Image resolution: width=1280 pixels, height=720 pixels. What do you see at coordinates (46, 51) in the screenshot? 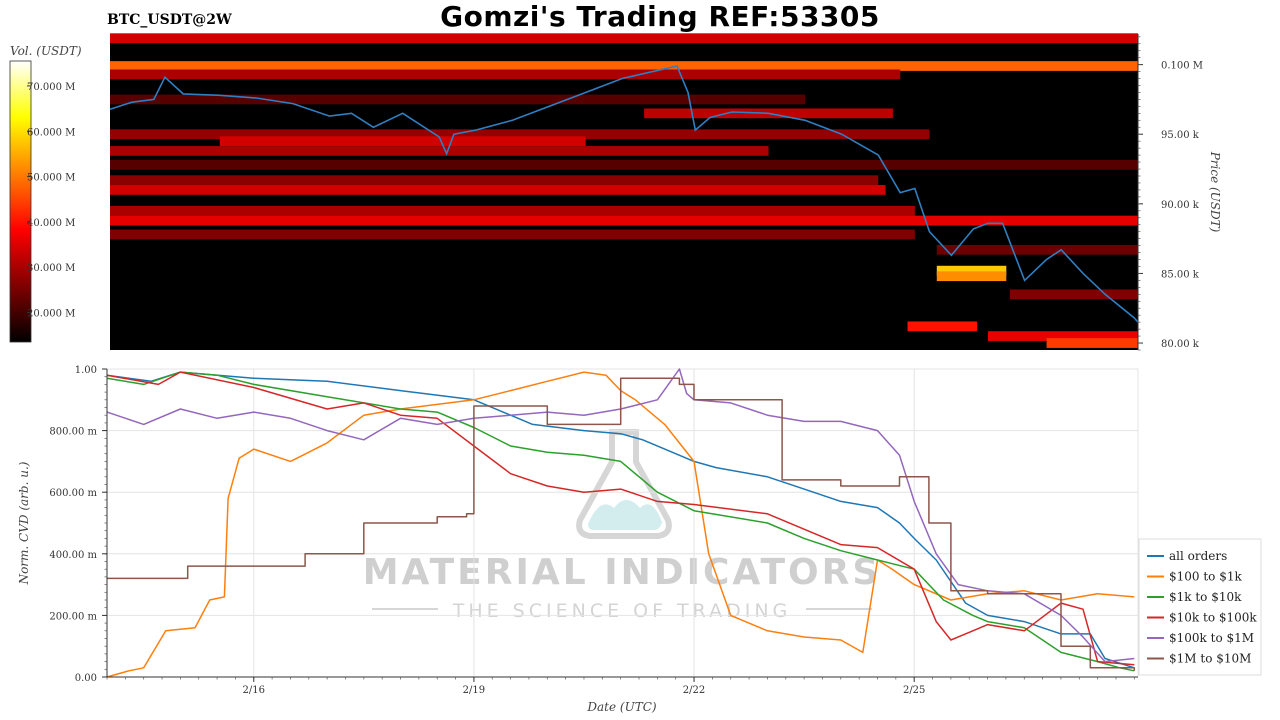
I see `colorbar-label: Vol. (USDT)` at bounding box center [46, 51].